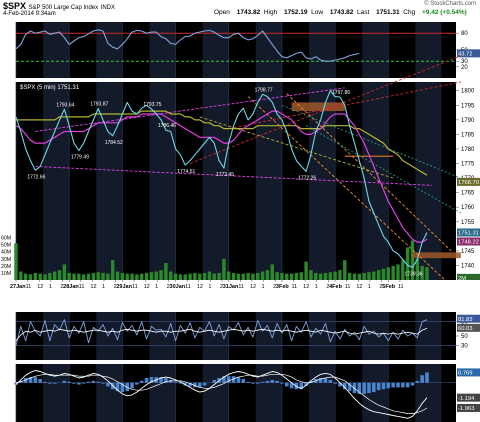 Image resolution: width=480 pixels, height=422 pixels. Describe the element at coordinates (222, 143) in the screenshot. I see `moving-average-slow` at that location.